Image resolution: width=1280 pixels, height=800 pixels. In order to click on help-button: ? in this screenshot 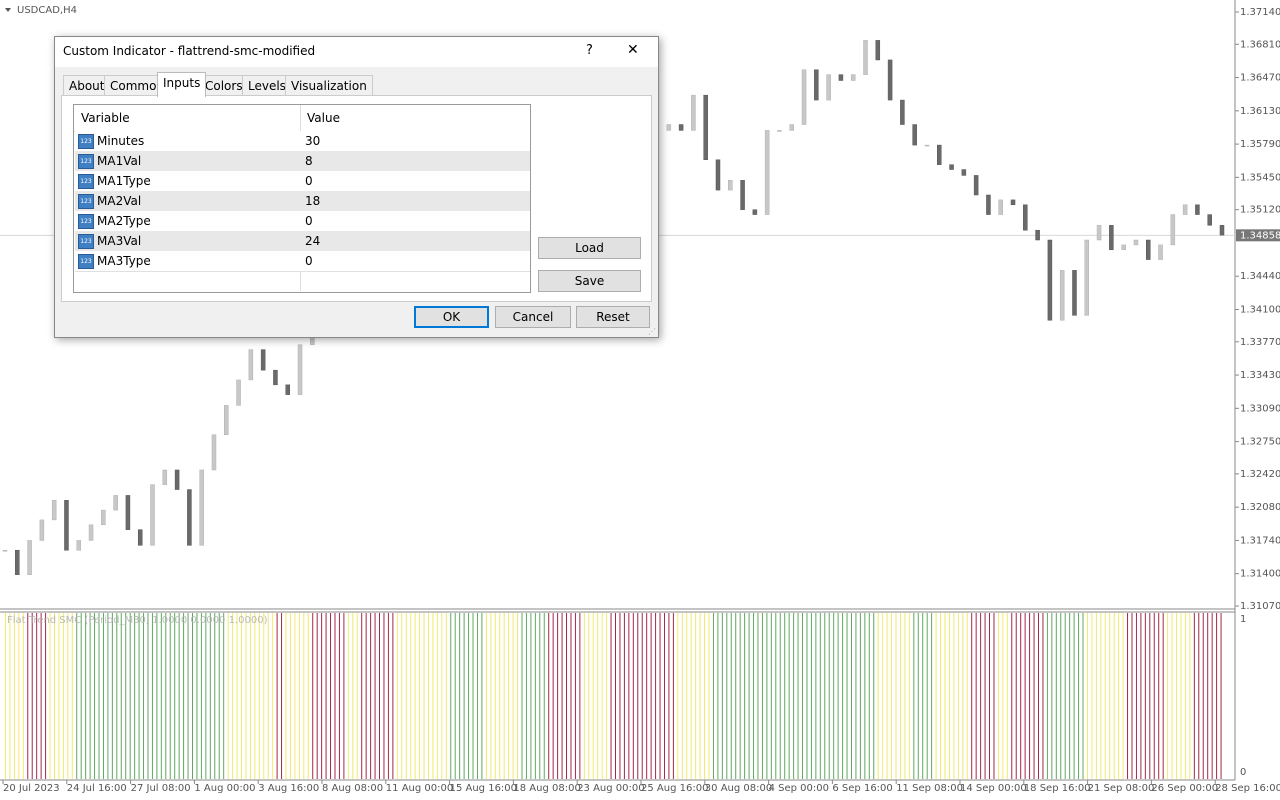, I will do `click(589, 50)`.